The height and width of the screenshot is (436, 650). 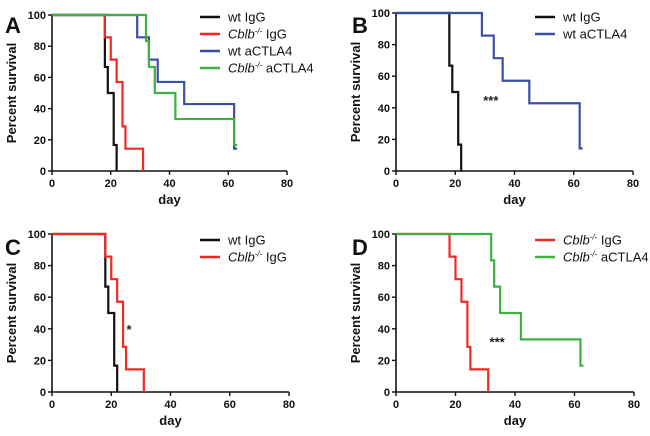 What do you see at coordinates (13, 247) in the screenshot?
I see `panel-letter: C` at bounding box center [13, 247].